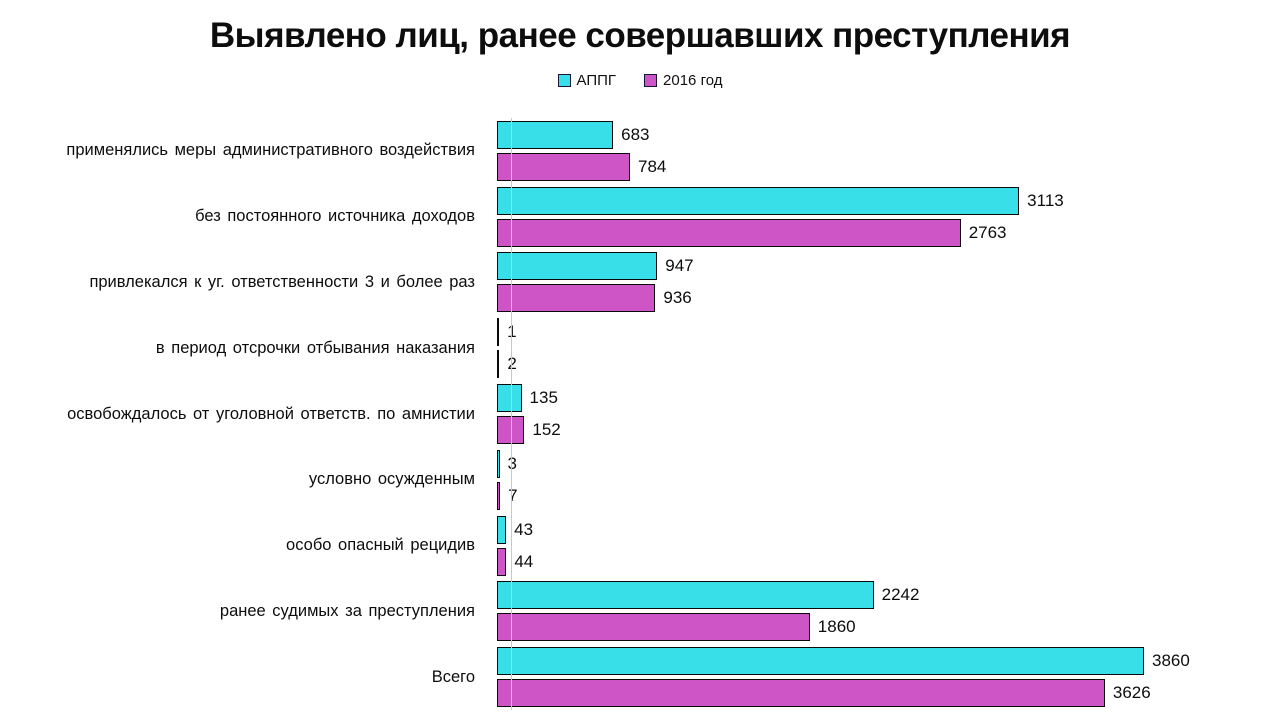 The image size is (1280, 720). I want to click on value-label: 152, so click(546, 430).